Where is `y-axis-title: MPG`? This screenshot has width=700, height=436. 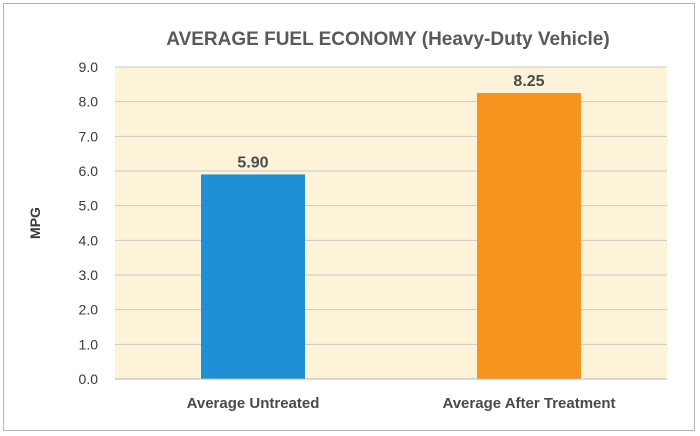
y-axis-title: MPG is located at coordinates (35, 223).